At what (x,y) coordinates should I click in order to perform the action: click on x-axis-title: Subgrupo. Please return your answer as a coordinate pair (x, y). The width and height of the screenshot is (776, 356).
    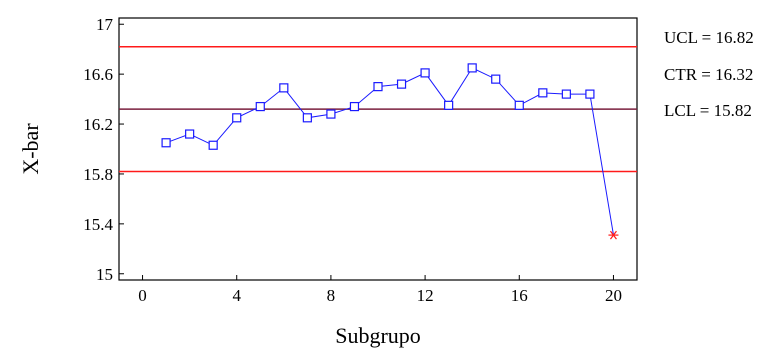
    Looking at the image, I should click on (378, 335).